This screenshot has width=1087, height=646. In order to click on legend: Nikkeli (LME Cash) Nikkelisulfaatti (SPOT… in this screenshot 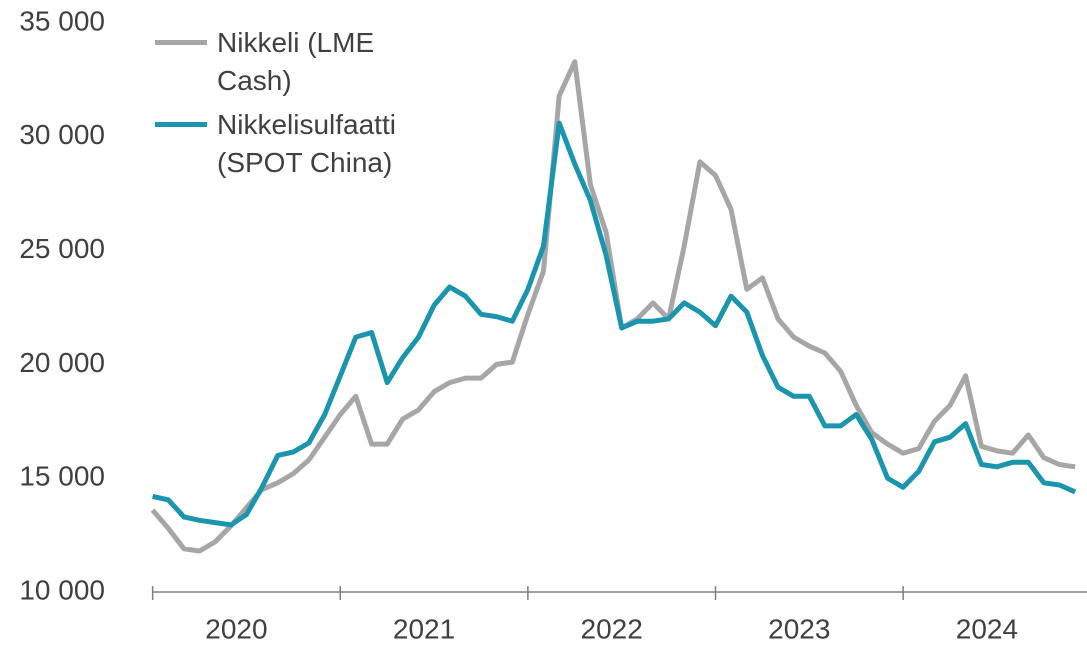, I will do `click(305, 106)`.